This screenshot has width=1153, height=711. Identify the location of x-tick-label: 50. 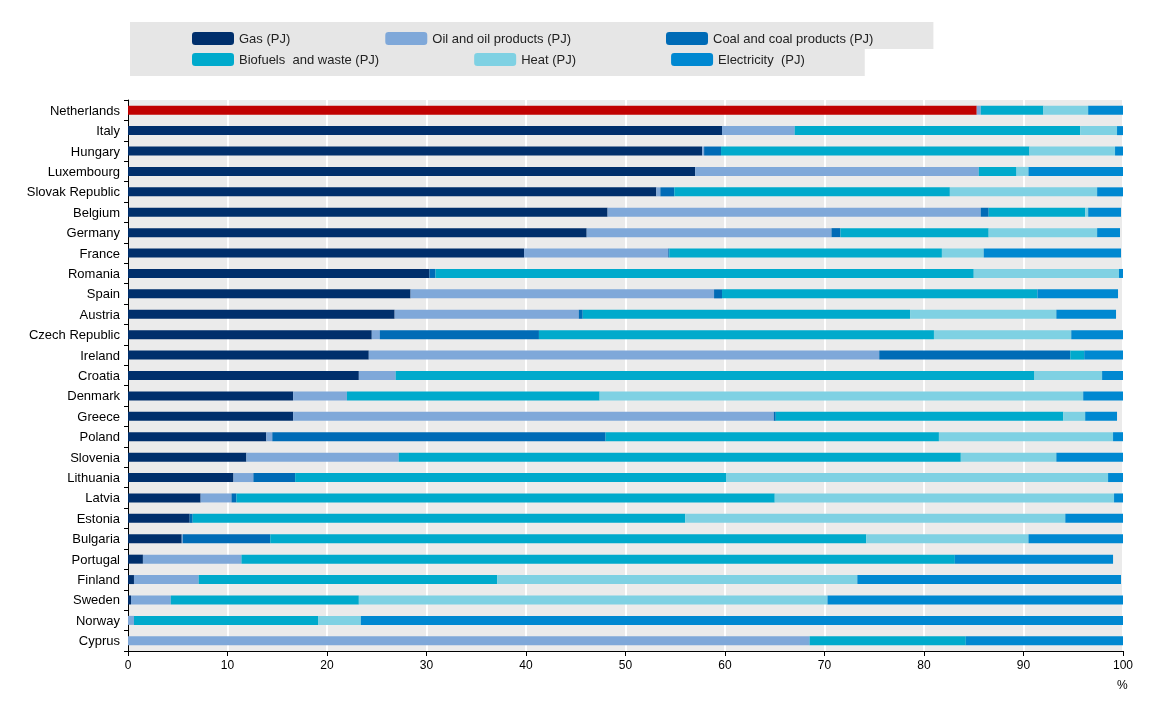
(625, 665).